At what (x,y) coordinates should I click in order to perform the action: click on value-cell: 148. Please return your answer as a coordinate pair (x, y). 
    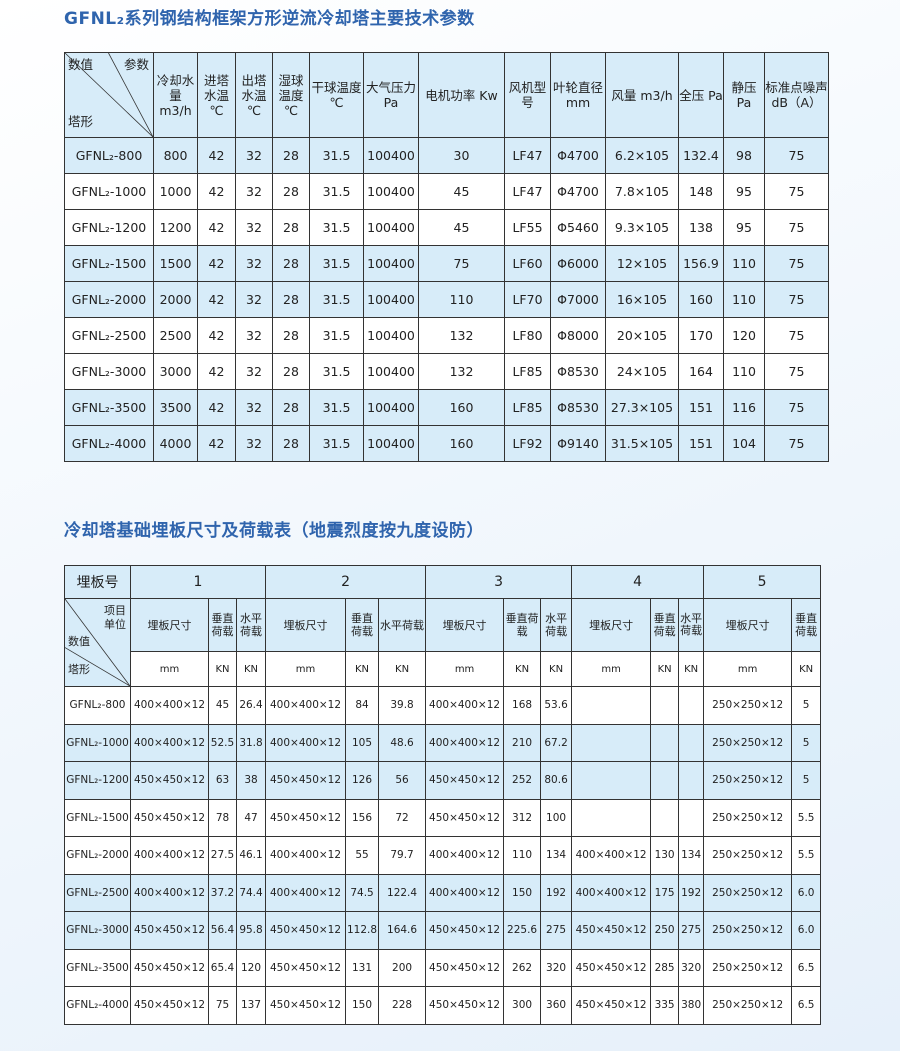
    Looking at the image, I should click on (701, 191).